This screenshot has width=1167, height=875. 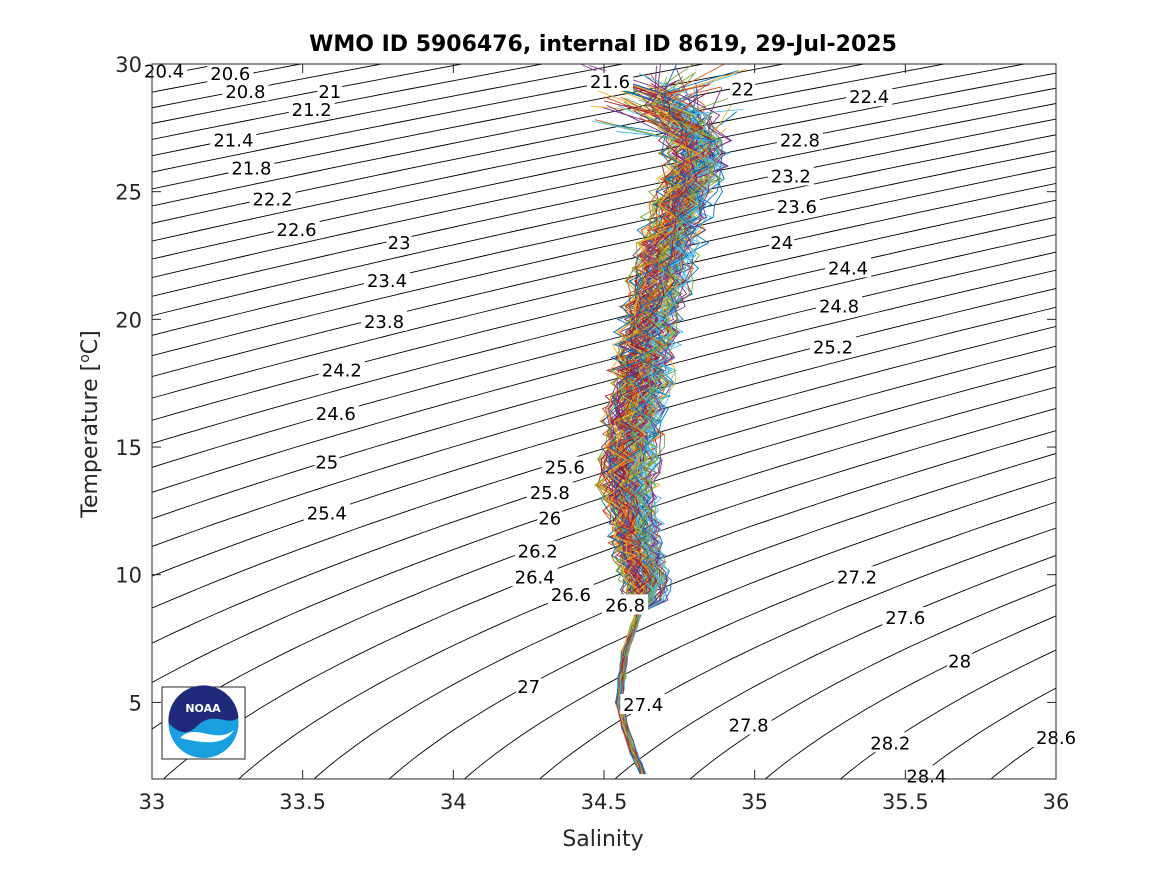 I want to click on y-axis-label-main: Temperature [, so click(x=90, y=441).